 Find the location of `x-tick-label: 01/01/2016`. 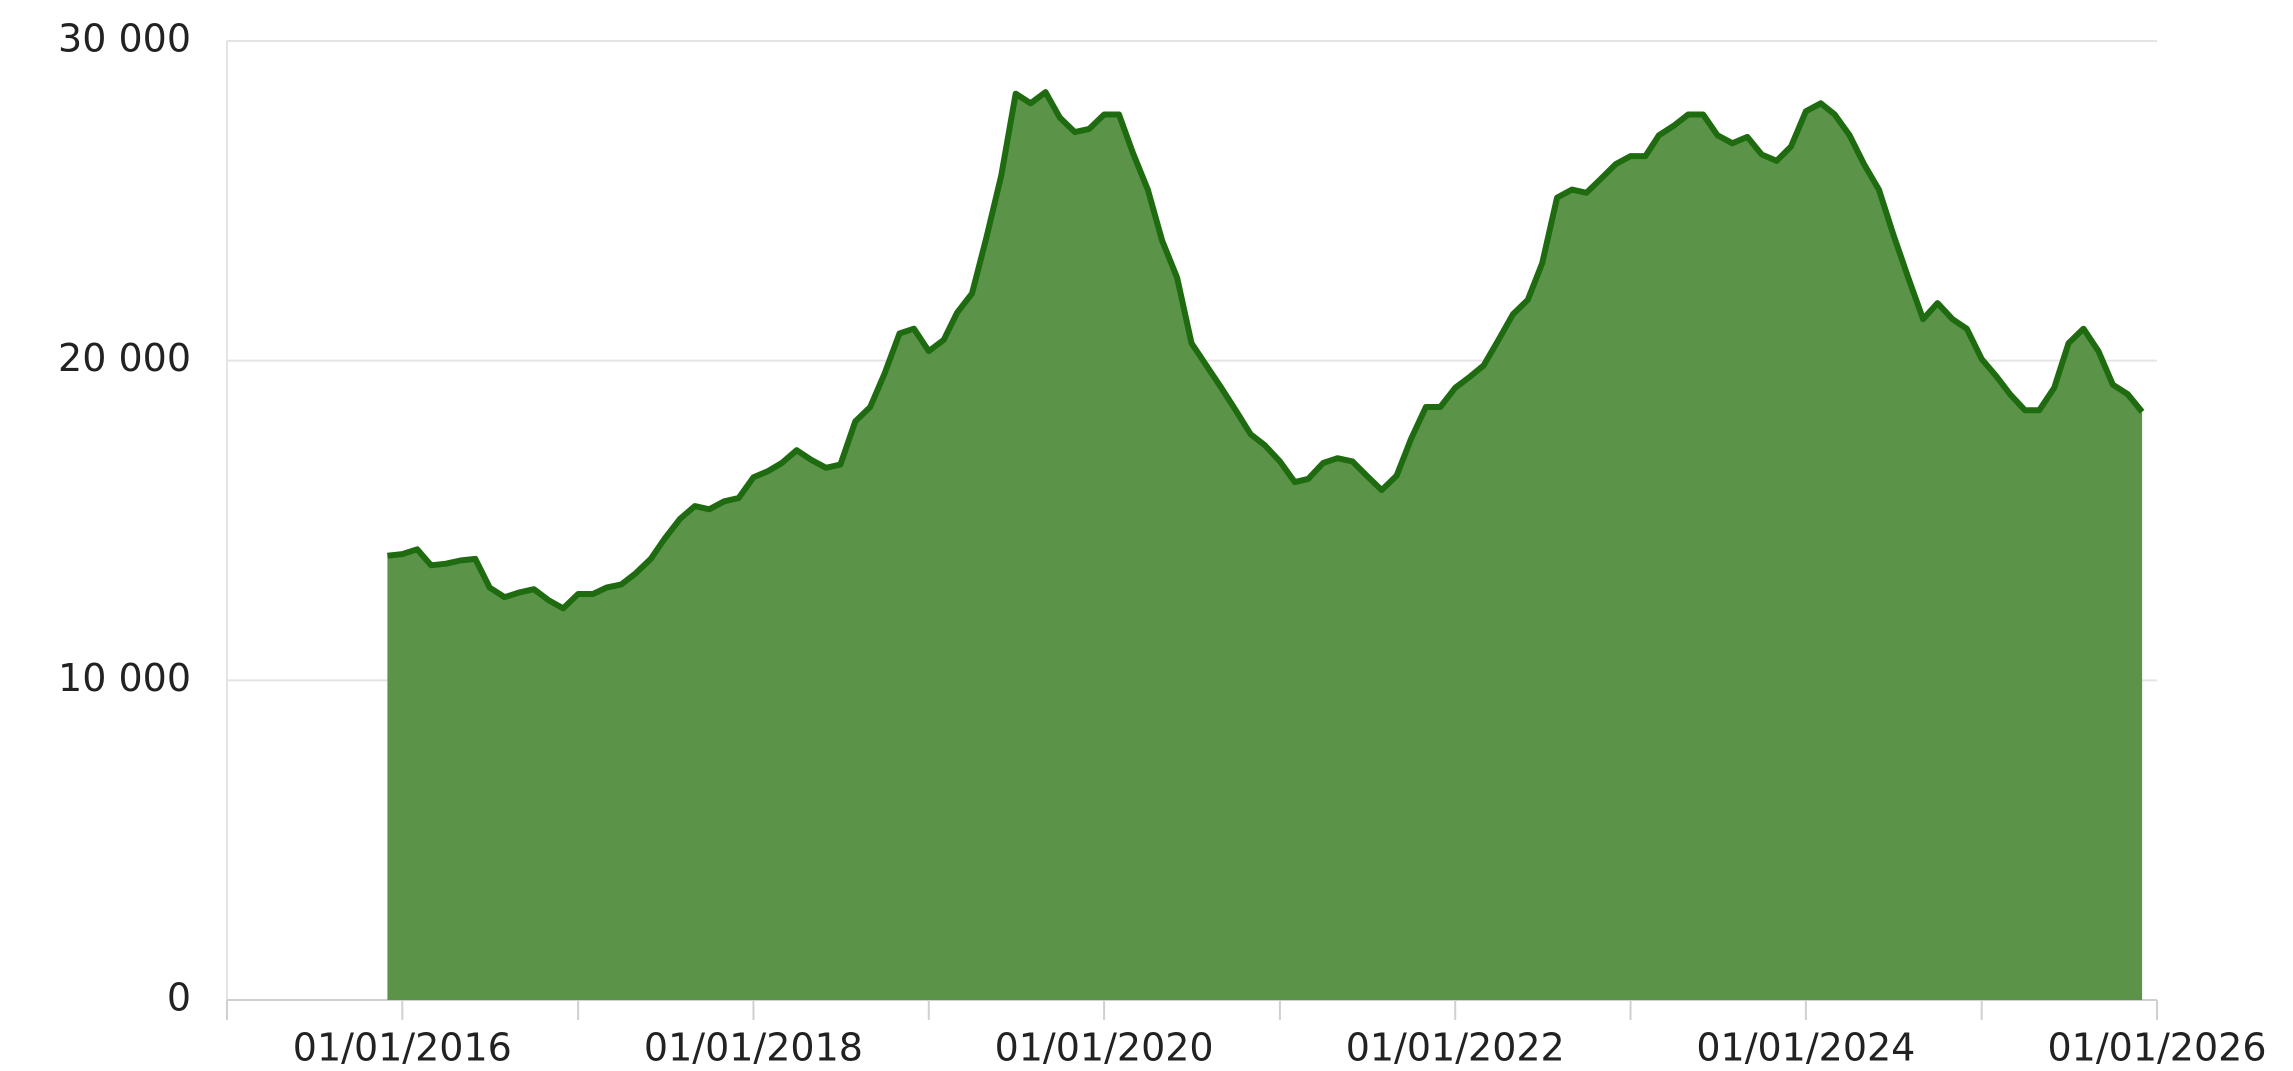

x-tick-label: 01/01/2016 is located at coordinates (402, 1048).